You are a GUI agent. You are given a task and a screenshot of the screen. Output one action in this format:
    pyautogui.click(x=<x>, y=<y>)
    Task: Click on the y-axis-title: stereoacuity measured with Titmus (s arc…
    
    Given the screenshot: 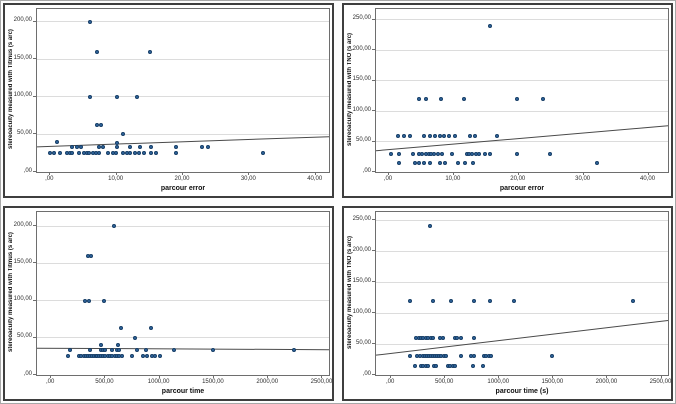 What is the action you would take?
    pyautogui.click(x=11, y=292)
    